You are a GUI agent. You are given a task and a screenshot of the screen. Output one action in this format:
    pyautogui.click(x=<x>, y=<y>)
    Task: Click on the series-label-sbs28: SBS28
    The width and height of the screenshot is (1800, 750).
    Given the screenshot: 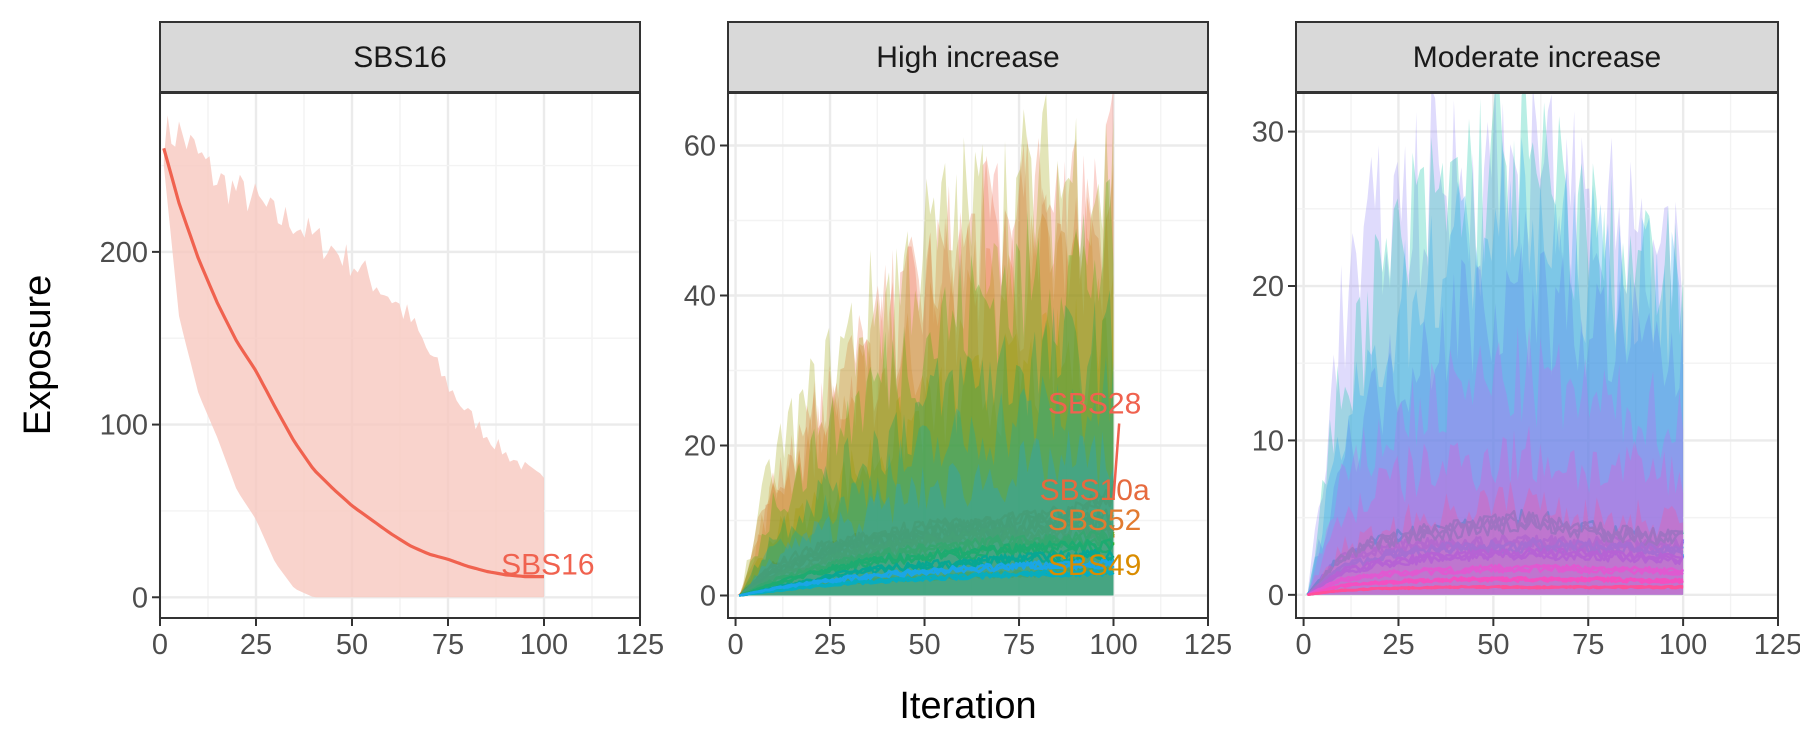 What is the action you would take?
    pyautogui.click(x=1094, y=404)
    